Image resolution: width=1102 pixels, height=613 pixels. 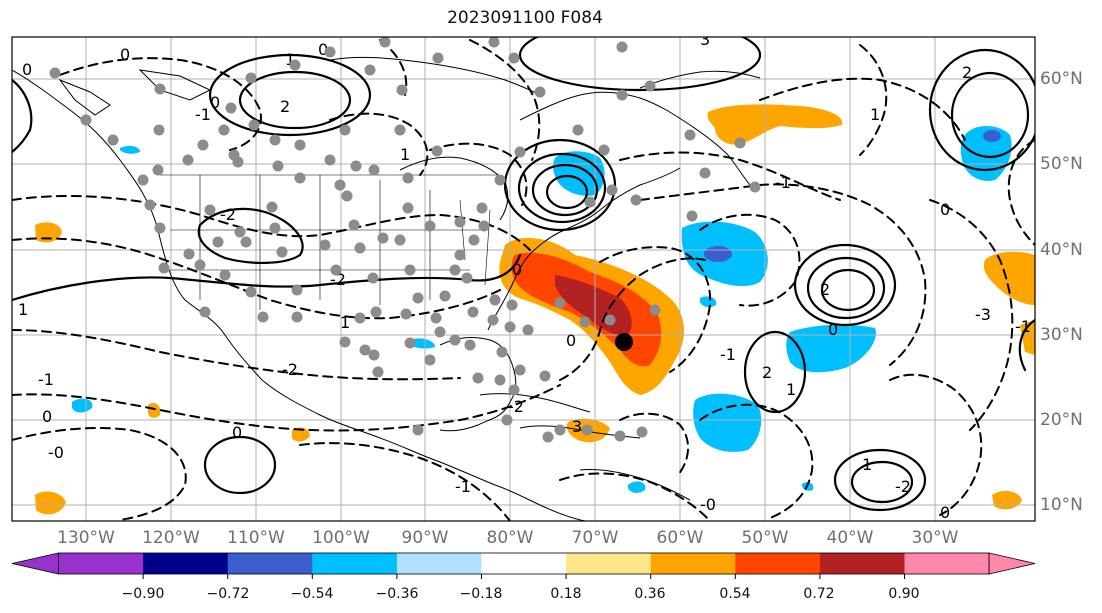 I want to click on cold-anomaly-gulf, so click(x=422, y=343).